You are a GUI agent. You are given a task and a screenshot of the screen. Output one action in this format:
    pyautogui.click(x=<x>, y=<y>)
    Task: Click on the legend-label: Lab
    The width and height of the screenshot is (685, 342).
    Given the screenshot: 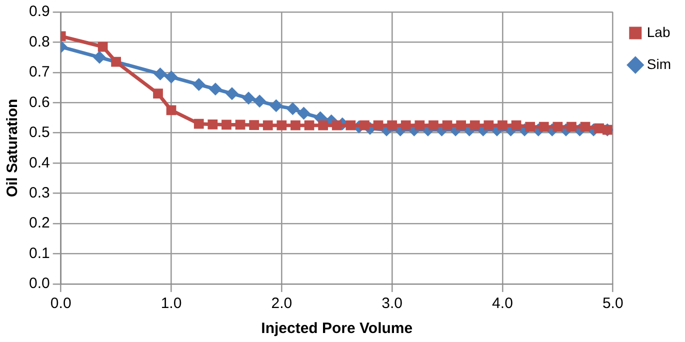 What is the action you would take?
    pyautogui.click(x=658, y=32)
    